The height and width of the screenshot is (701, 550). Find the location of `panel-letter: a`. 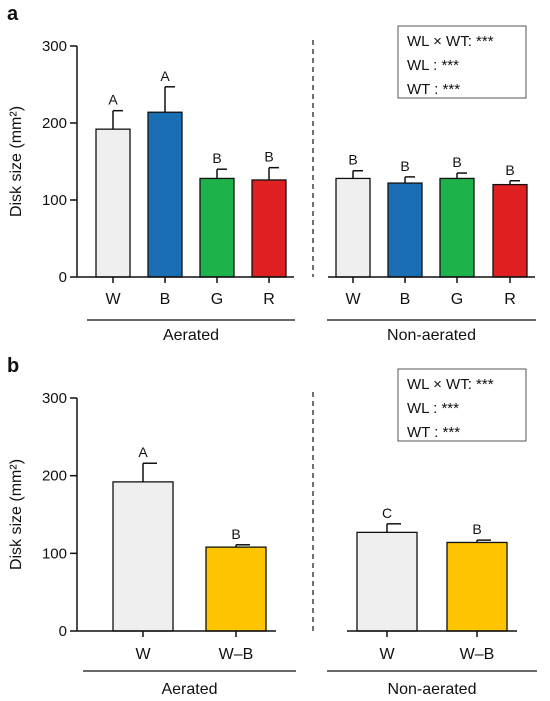

panel-letter: a is located at coordinates (13, 14).